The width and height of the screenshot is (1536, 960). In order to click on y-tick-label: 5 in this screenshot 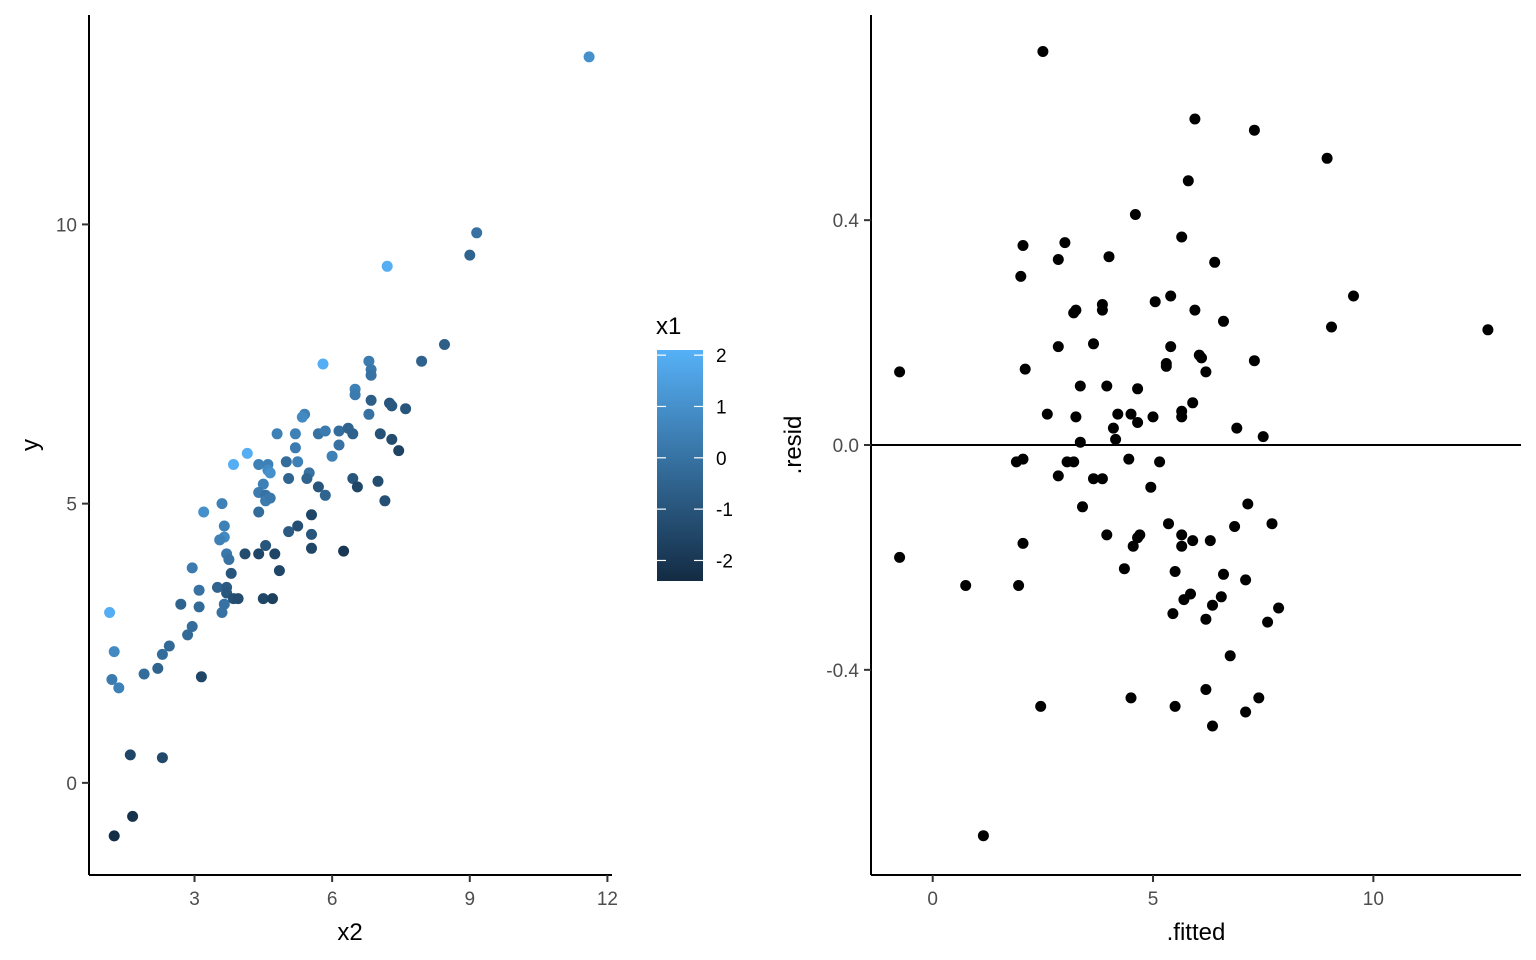, I will do `click(71, 505)`.